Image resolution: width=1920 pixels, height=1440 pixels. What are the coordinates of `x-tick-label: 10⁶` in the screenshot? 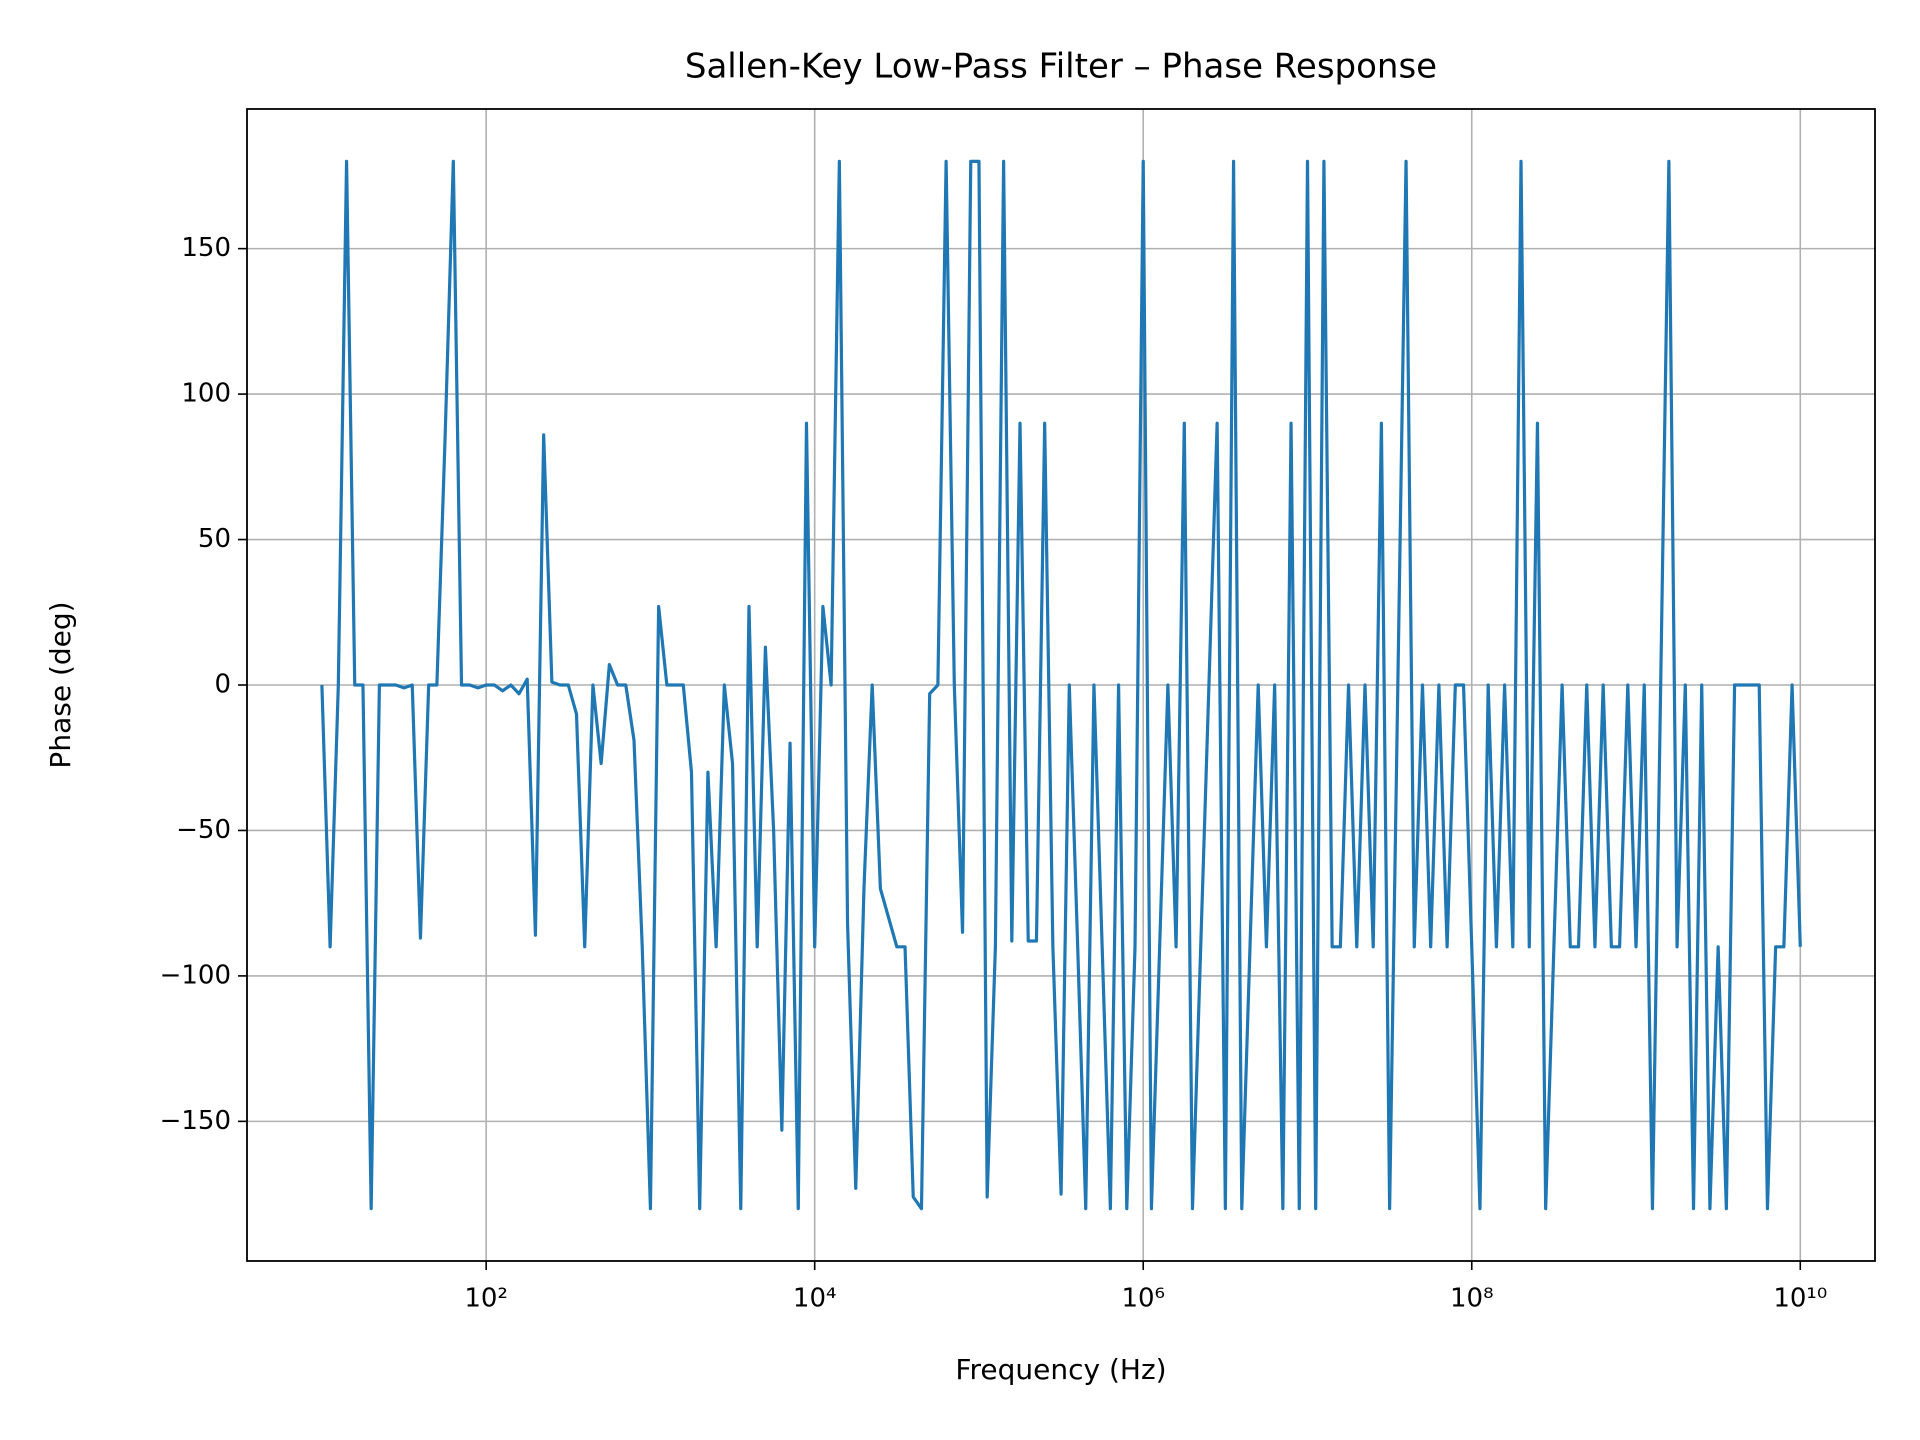 It's located at (1143, 1299).